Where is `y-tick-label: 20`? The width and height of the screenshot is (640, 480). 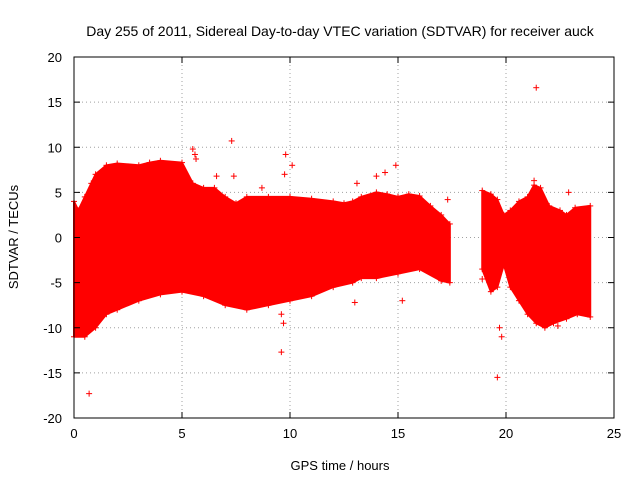 y-tick-label: 20 is located at coordinates (55, 57).